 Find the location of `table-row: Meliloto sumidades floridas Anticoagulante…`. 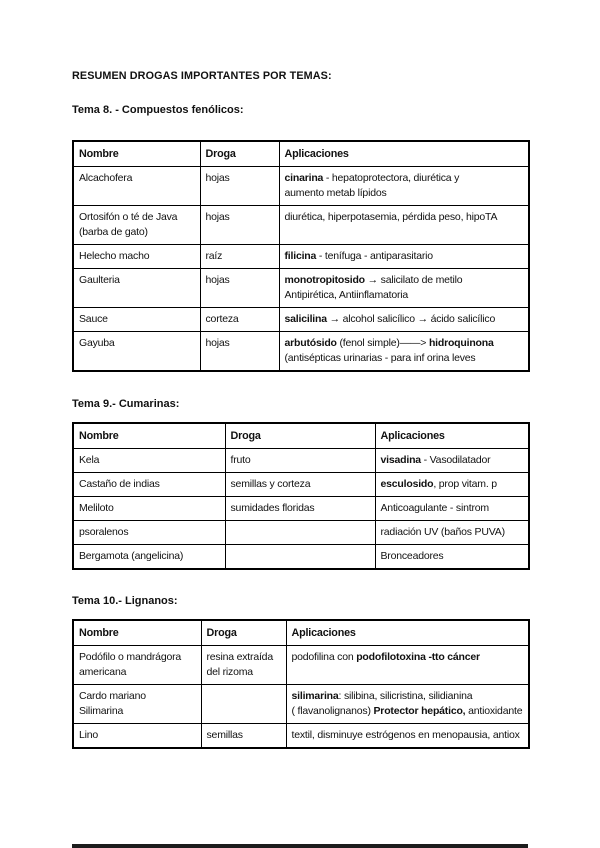

table-row: Meliloto sumidades floridas Anticoagulante… is located at coordinates (301, 508).